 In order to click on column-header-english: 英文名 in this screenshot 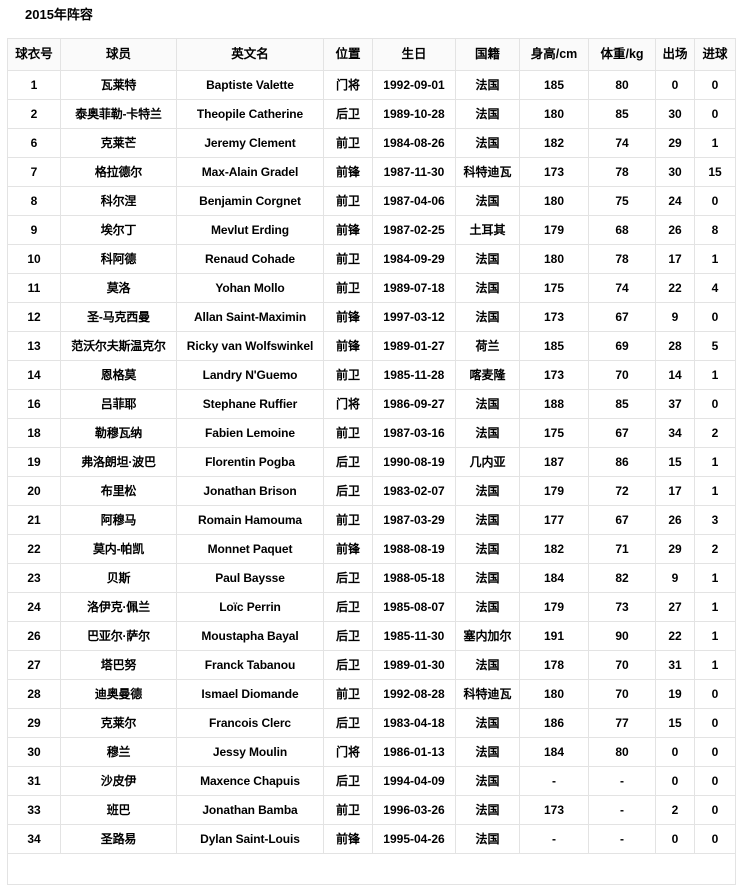, I will do `click(250, 54)`.